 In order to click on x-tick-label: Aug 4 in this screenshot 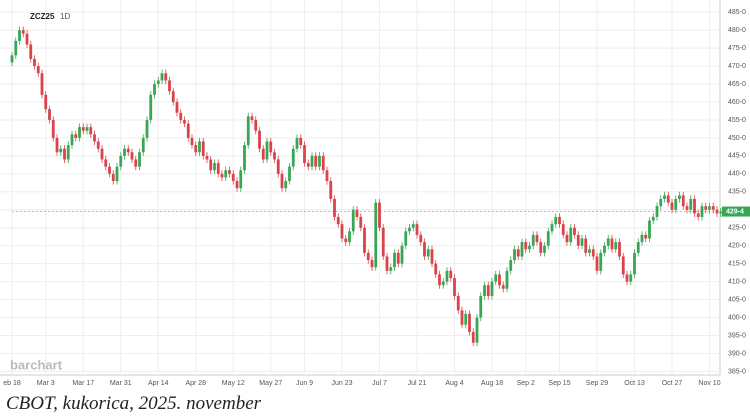, I will do `click(454, 383)`.